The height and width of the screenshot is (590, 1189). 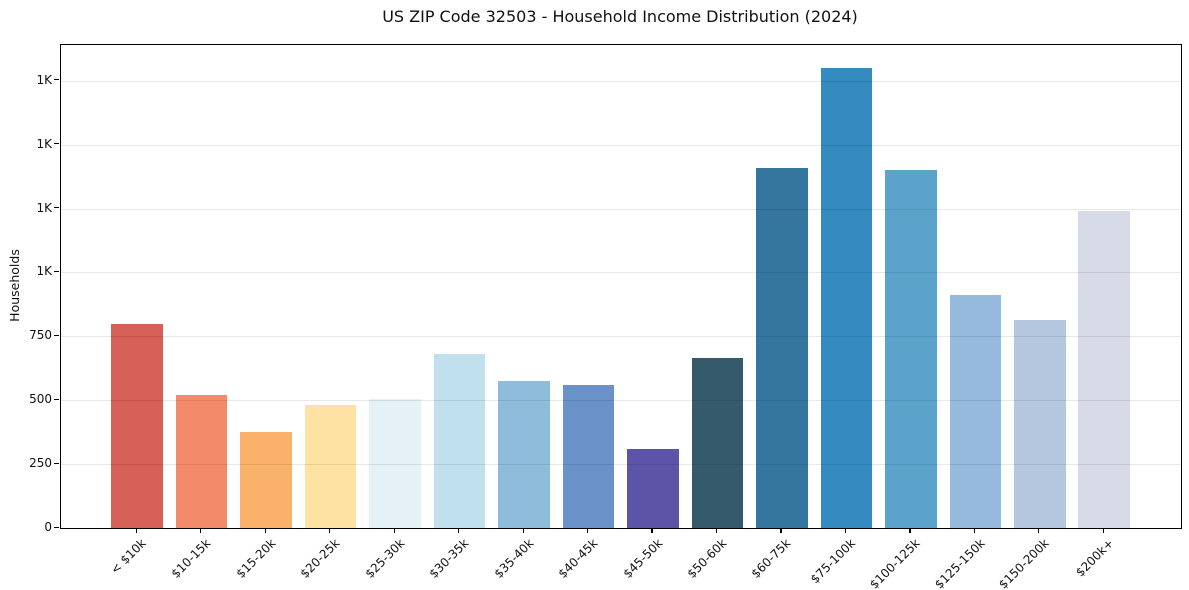 What do you see at coordinates (524, 454) in the screenshot?
I see `bar-$35-40k` at bounding box center [524, 454].